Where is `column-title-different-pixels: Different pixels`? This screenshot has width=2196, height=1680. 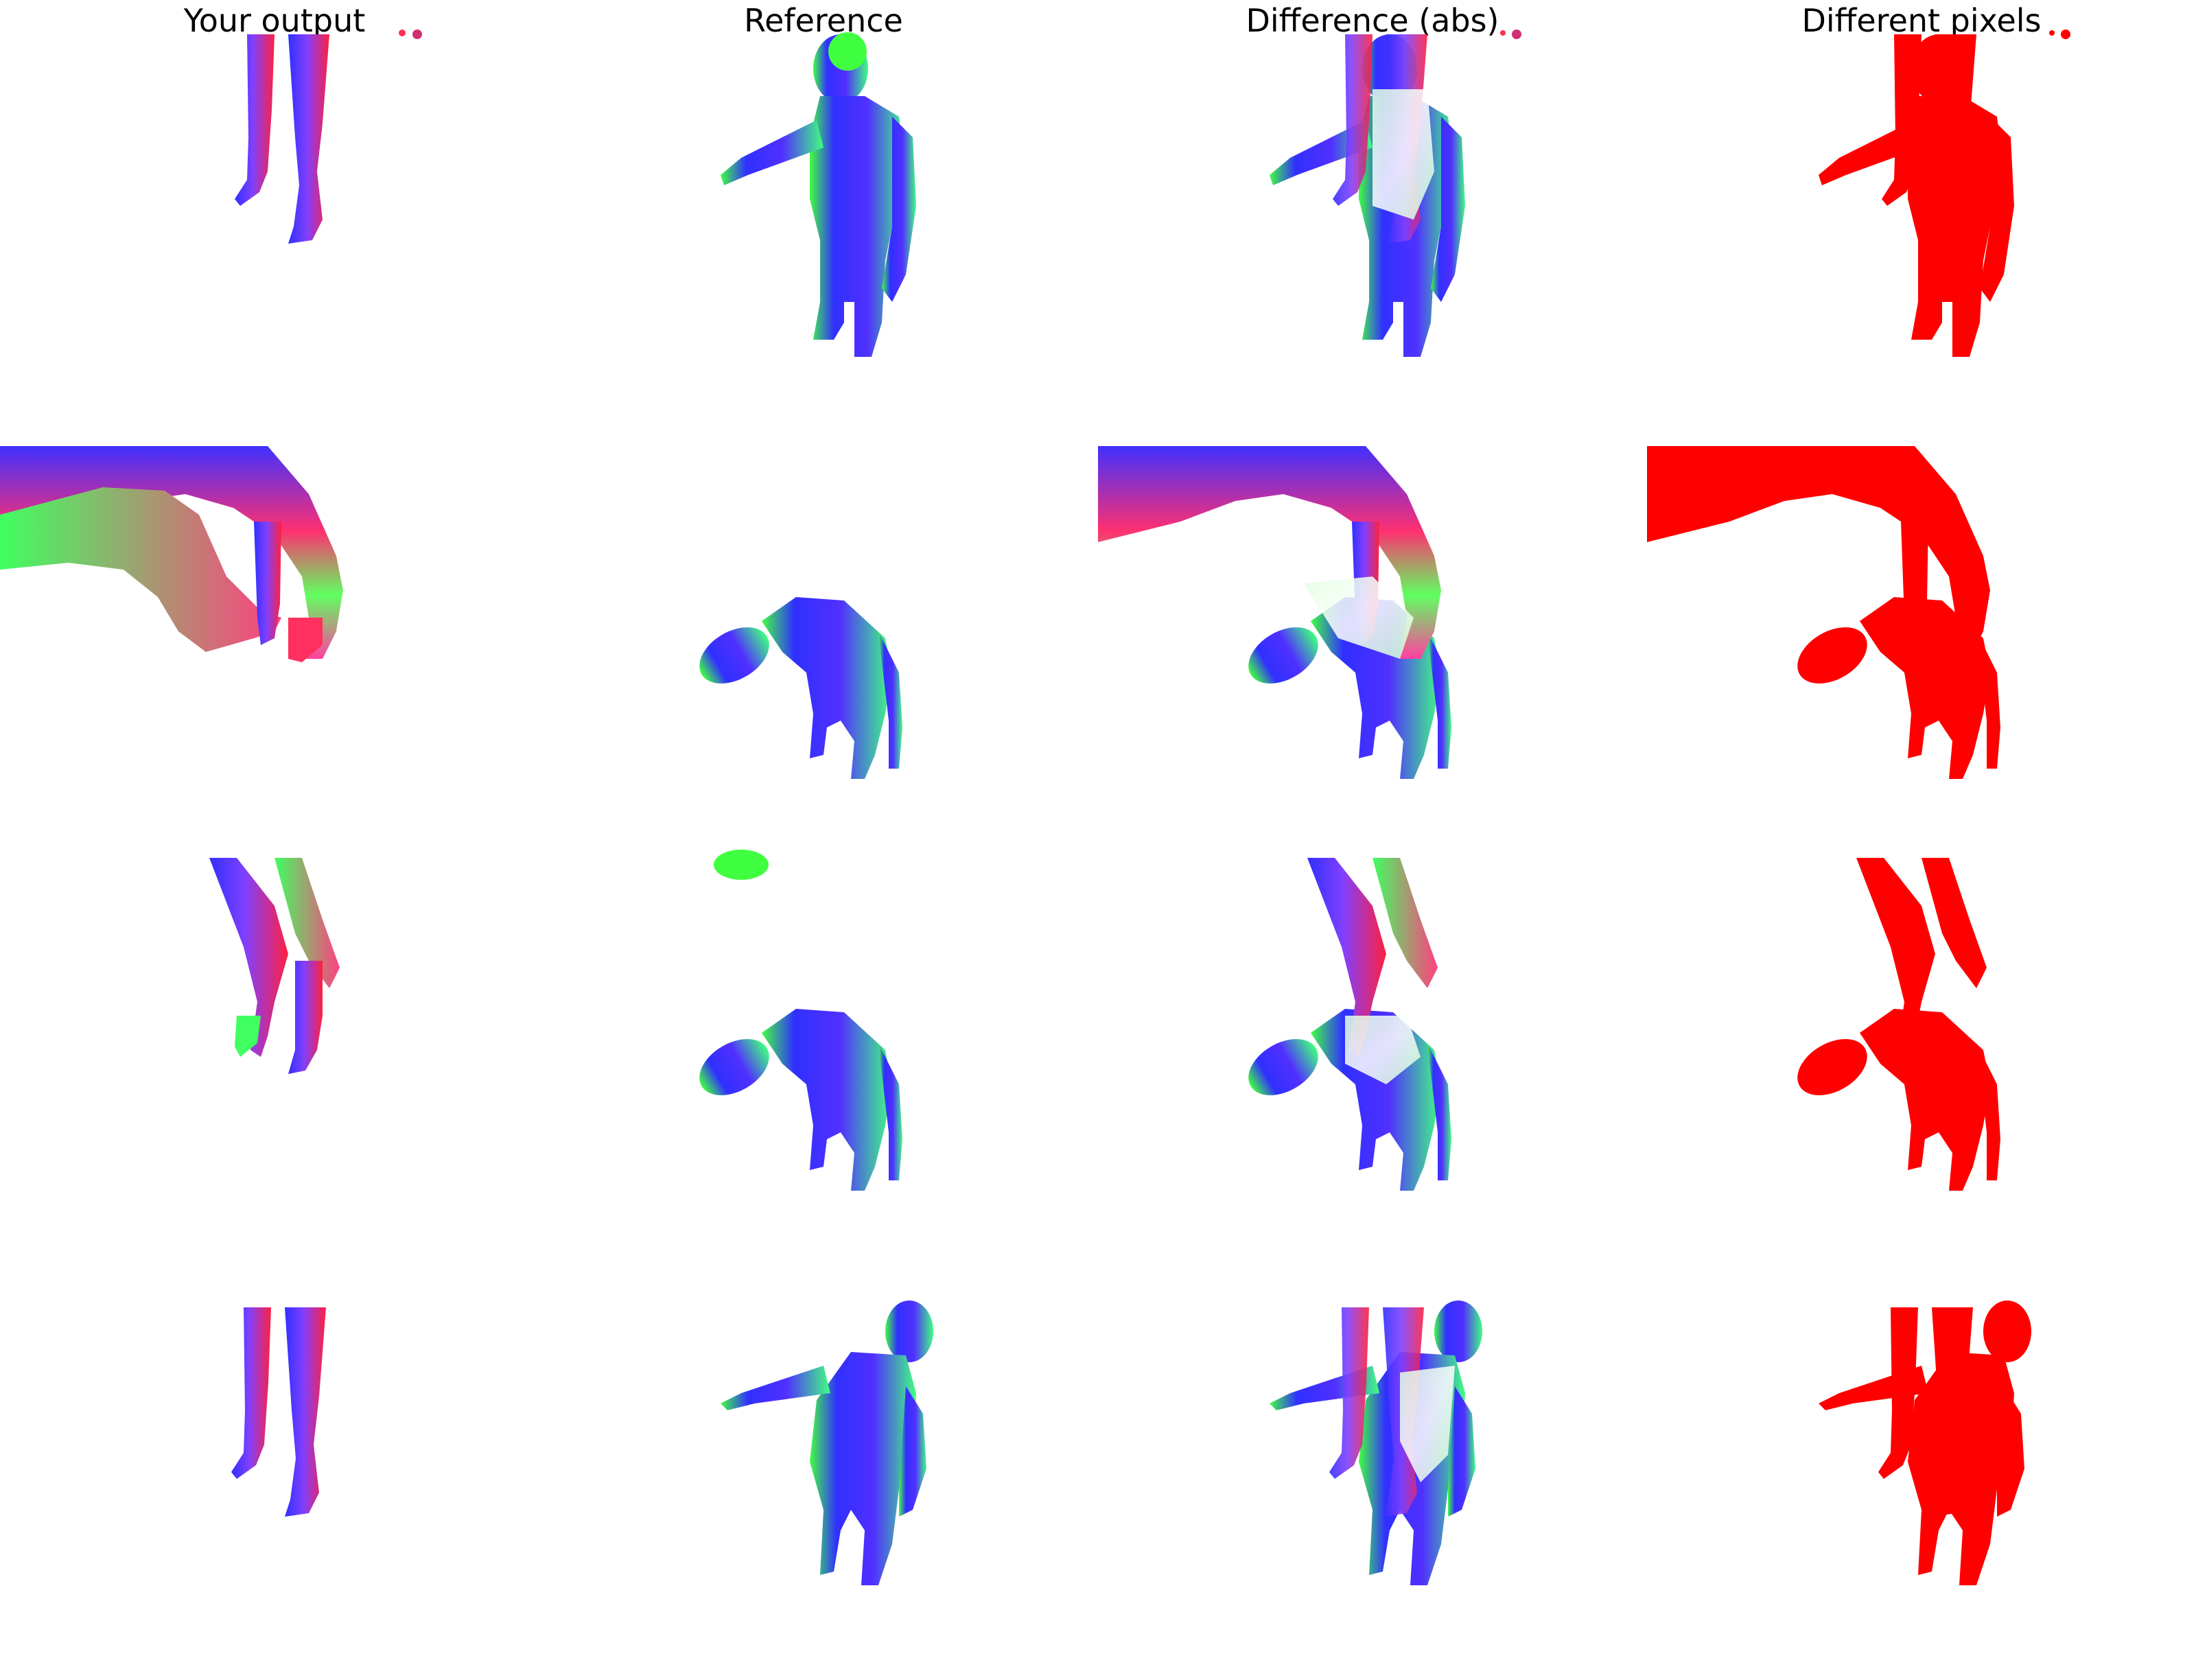
column-title-different-pixels: Different pixels is located at coordinates (1921, 20).